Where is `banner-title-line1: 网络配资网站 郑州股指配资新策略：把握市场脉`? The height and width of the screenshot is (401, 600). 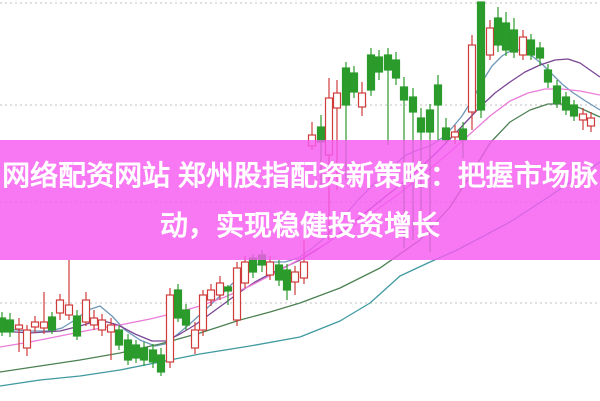 banner-title-line1: 网络配资网站 郑州股指配资新策略：把握市场脉 is located at coordinates (300, 175).